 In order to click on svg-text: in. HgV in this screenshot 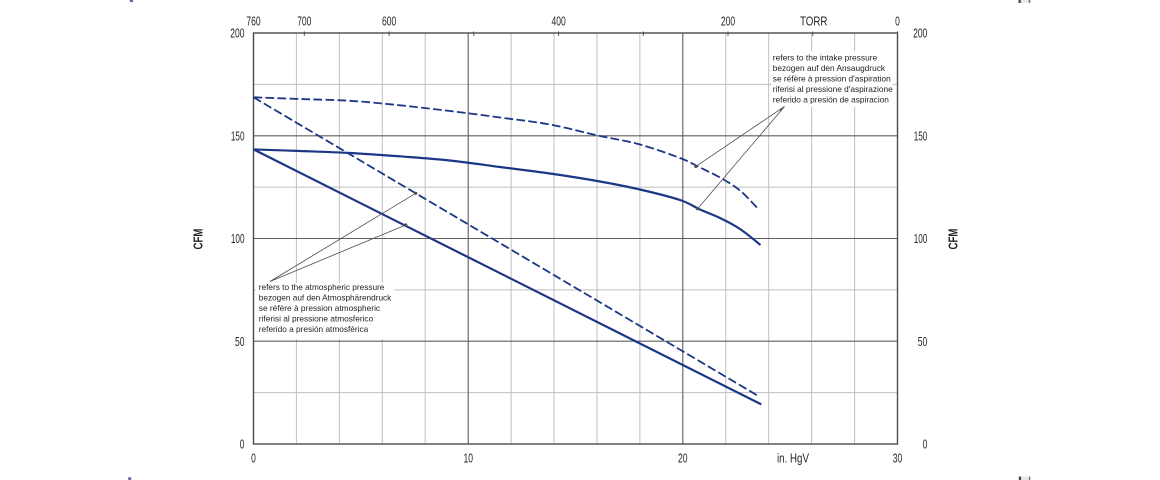, I will do `click(793, 459)`.